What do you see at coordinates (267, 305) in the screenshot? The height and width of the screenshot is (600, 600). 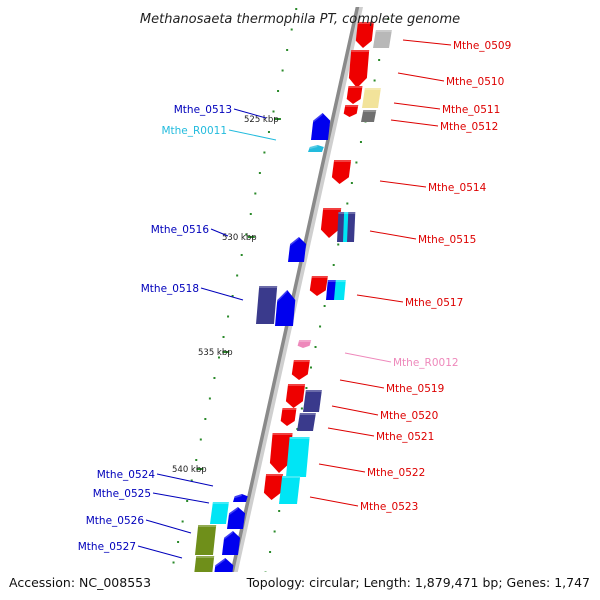 I see `gene-mthe-0518-a` at bounding box center [267, 305].